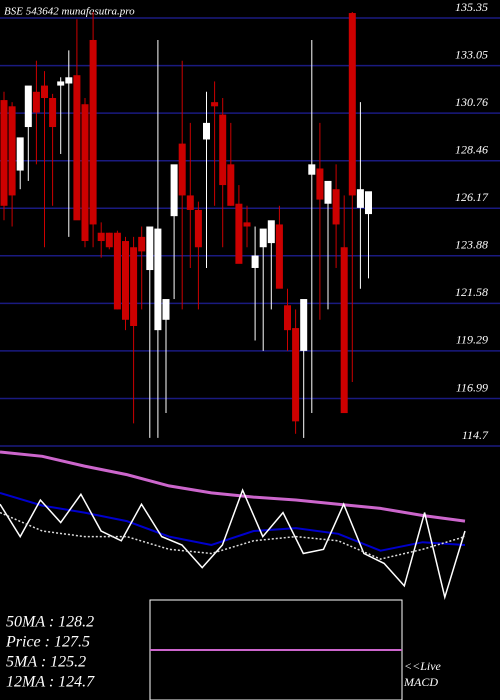  What do you see at coordinates (46, 662) in the screenshot?
I see `legend-entry: 5MA : 125.2` at bounding box center [46, 662].